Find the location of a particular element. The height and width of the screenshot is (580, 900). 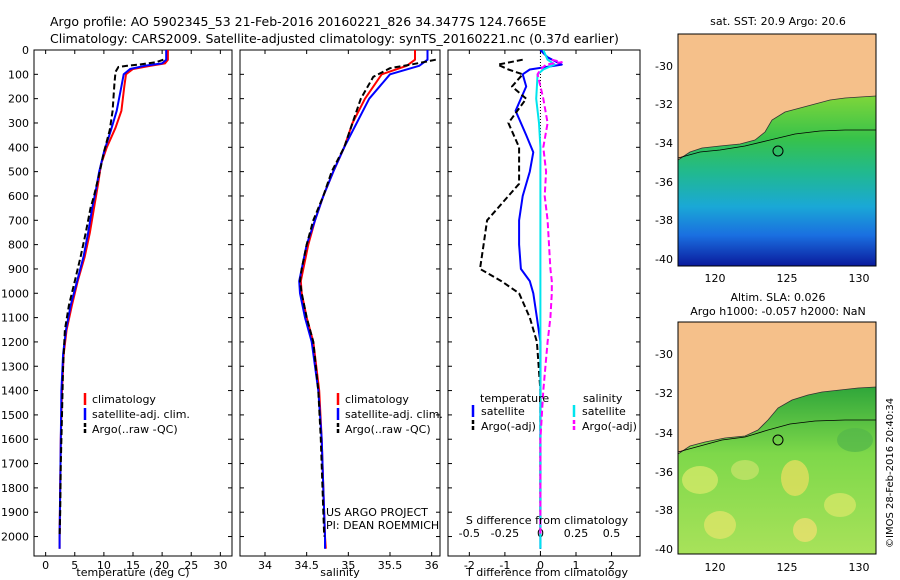

ytick-label: 300 is located at coordinates (18, 123).